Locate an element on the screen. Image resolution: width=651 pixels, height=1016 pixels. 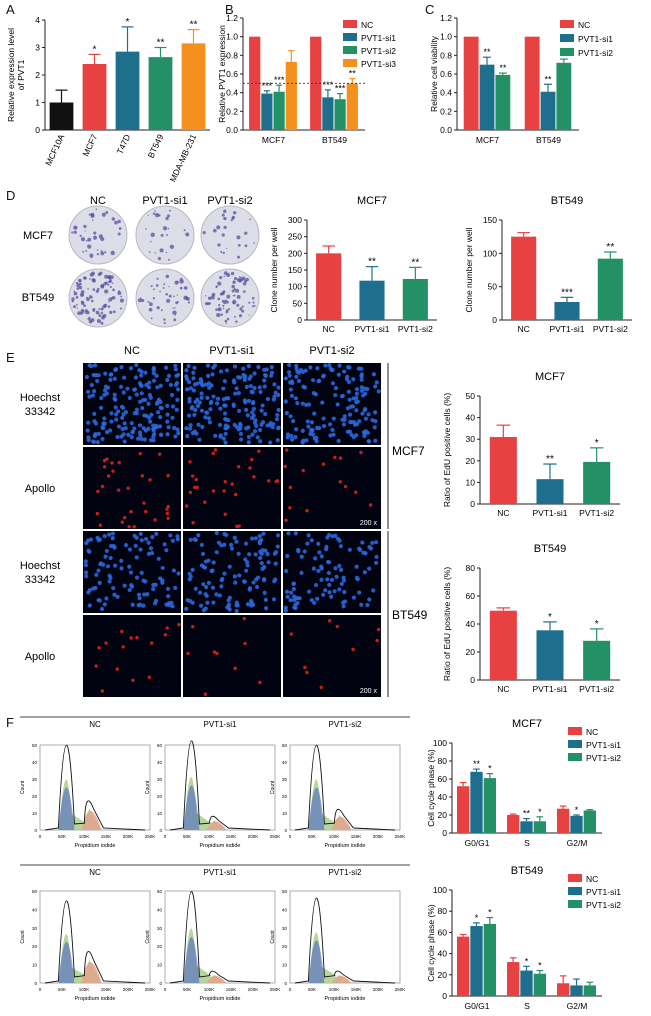
culture-plate is located at coordinates (98, 235).